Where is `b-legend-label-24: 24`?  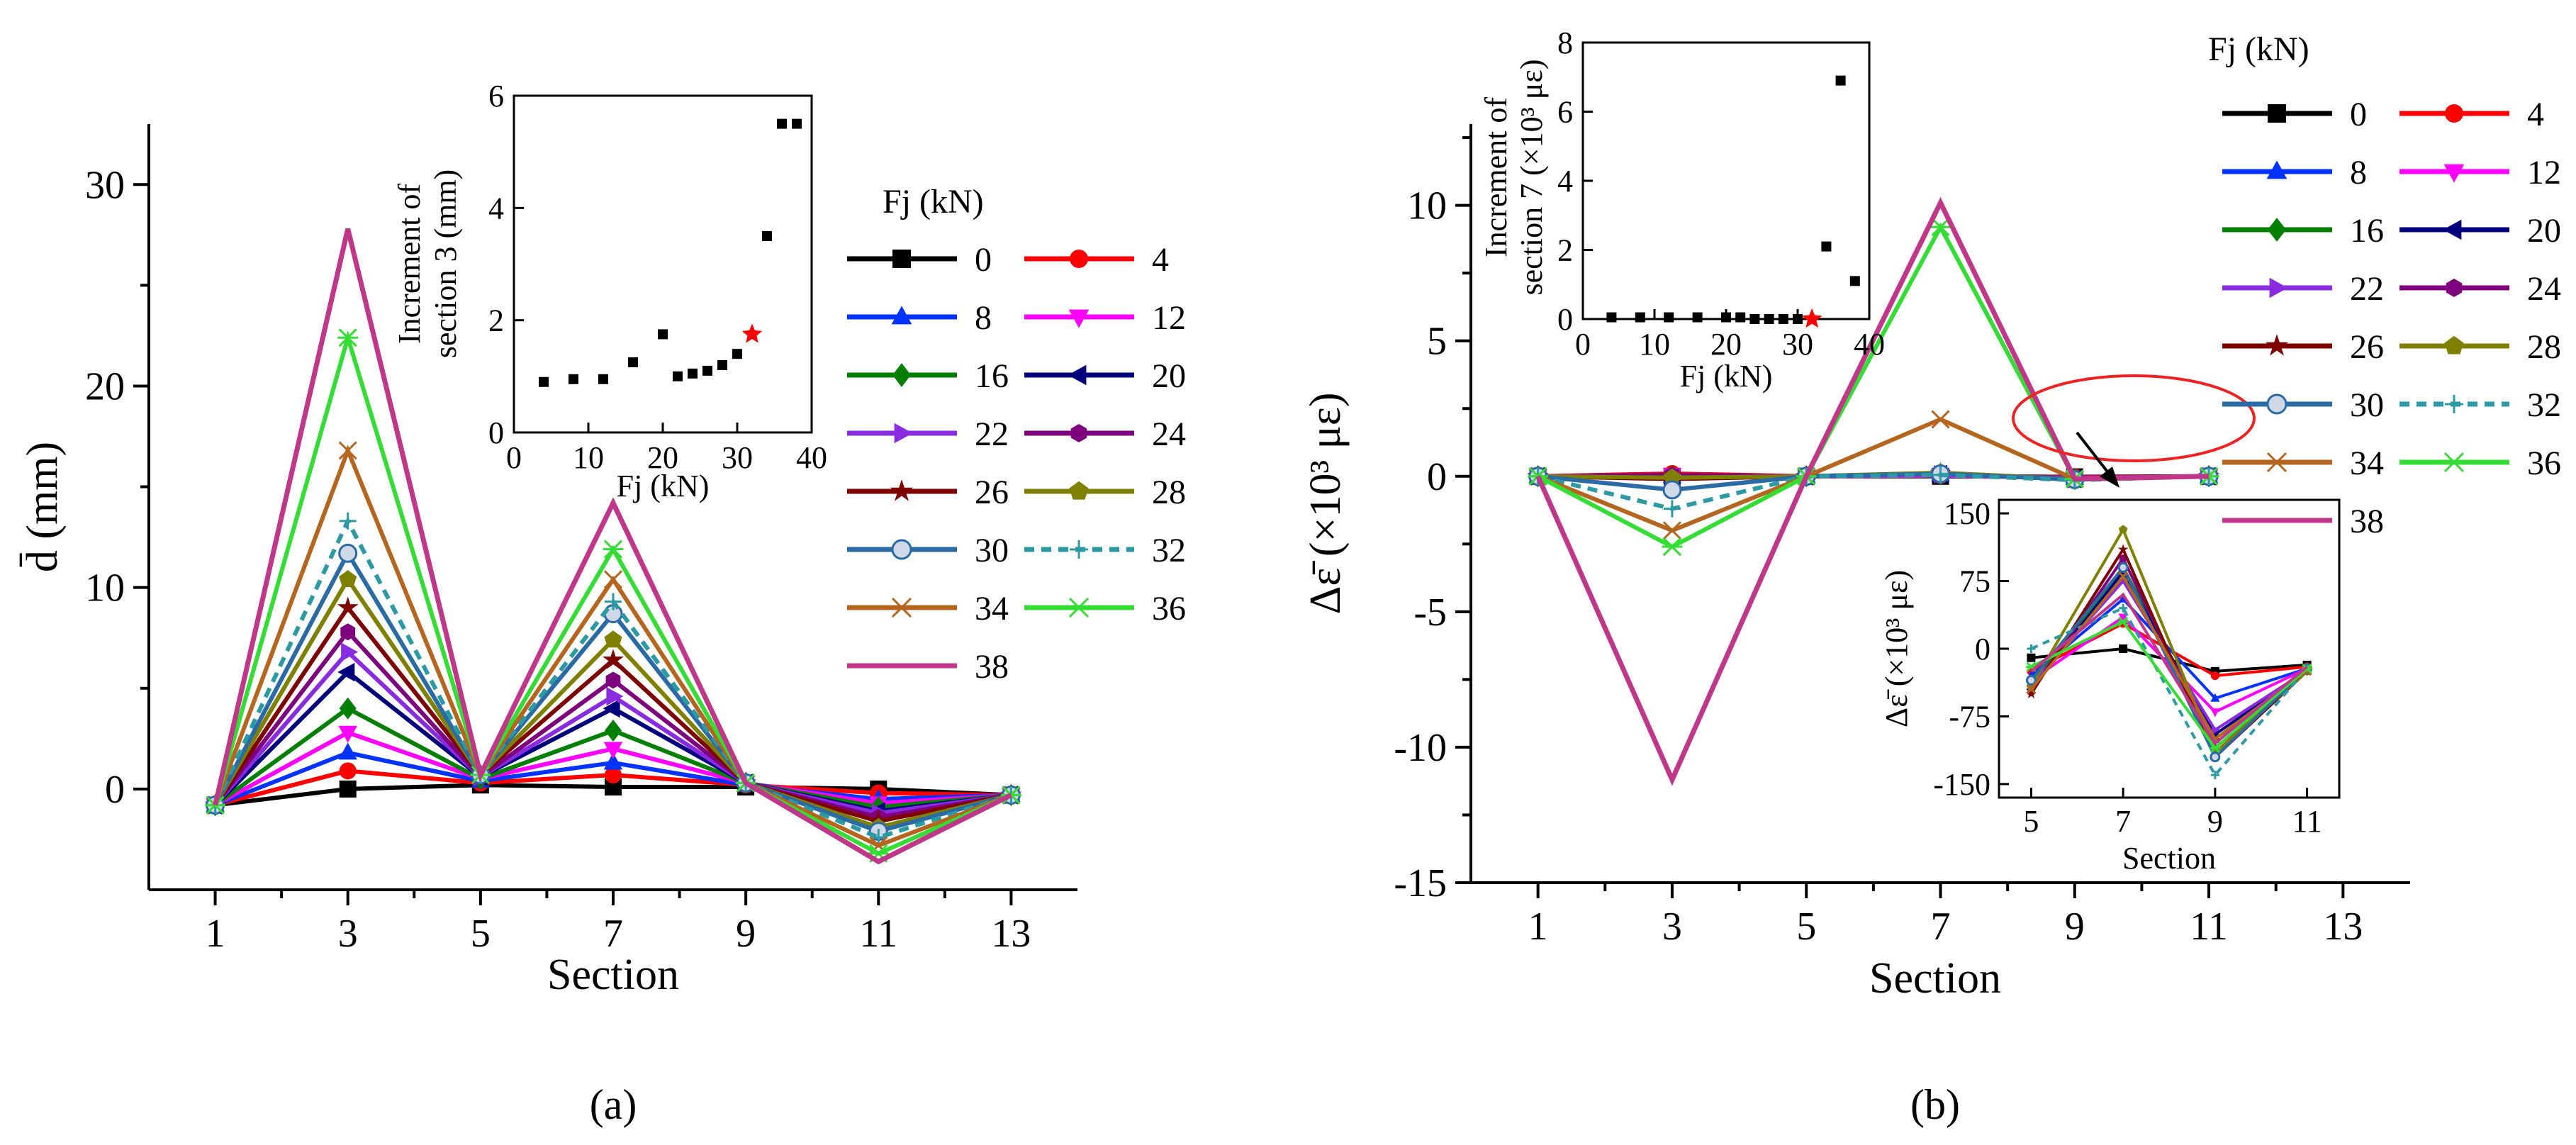 b-legend-label-24: 24 is located at coordinates (2544, 289).